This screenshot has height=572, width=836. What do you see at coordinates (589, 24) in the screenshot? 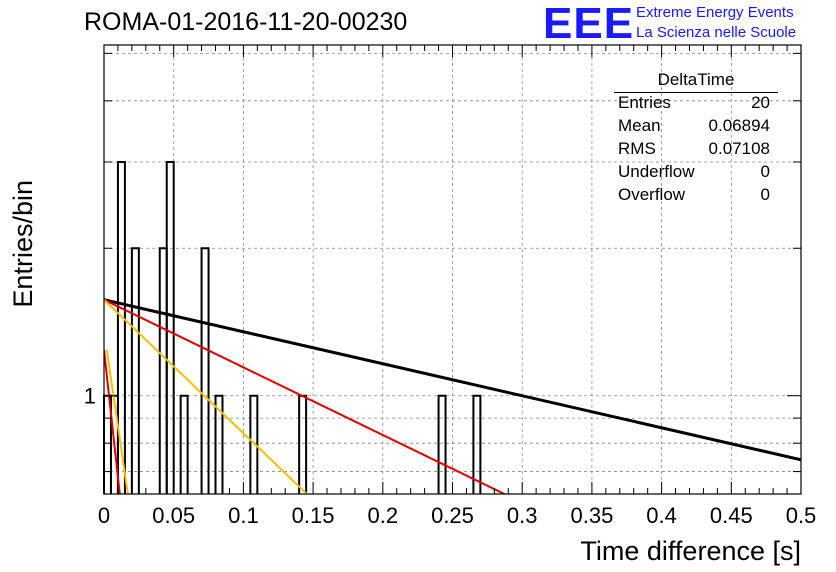
I see `eee-logo: EEE` at bounding box center [589, 24].